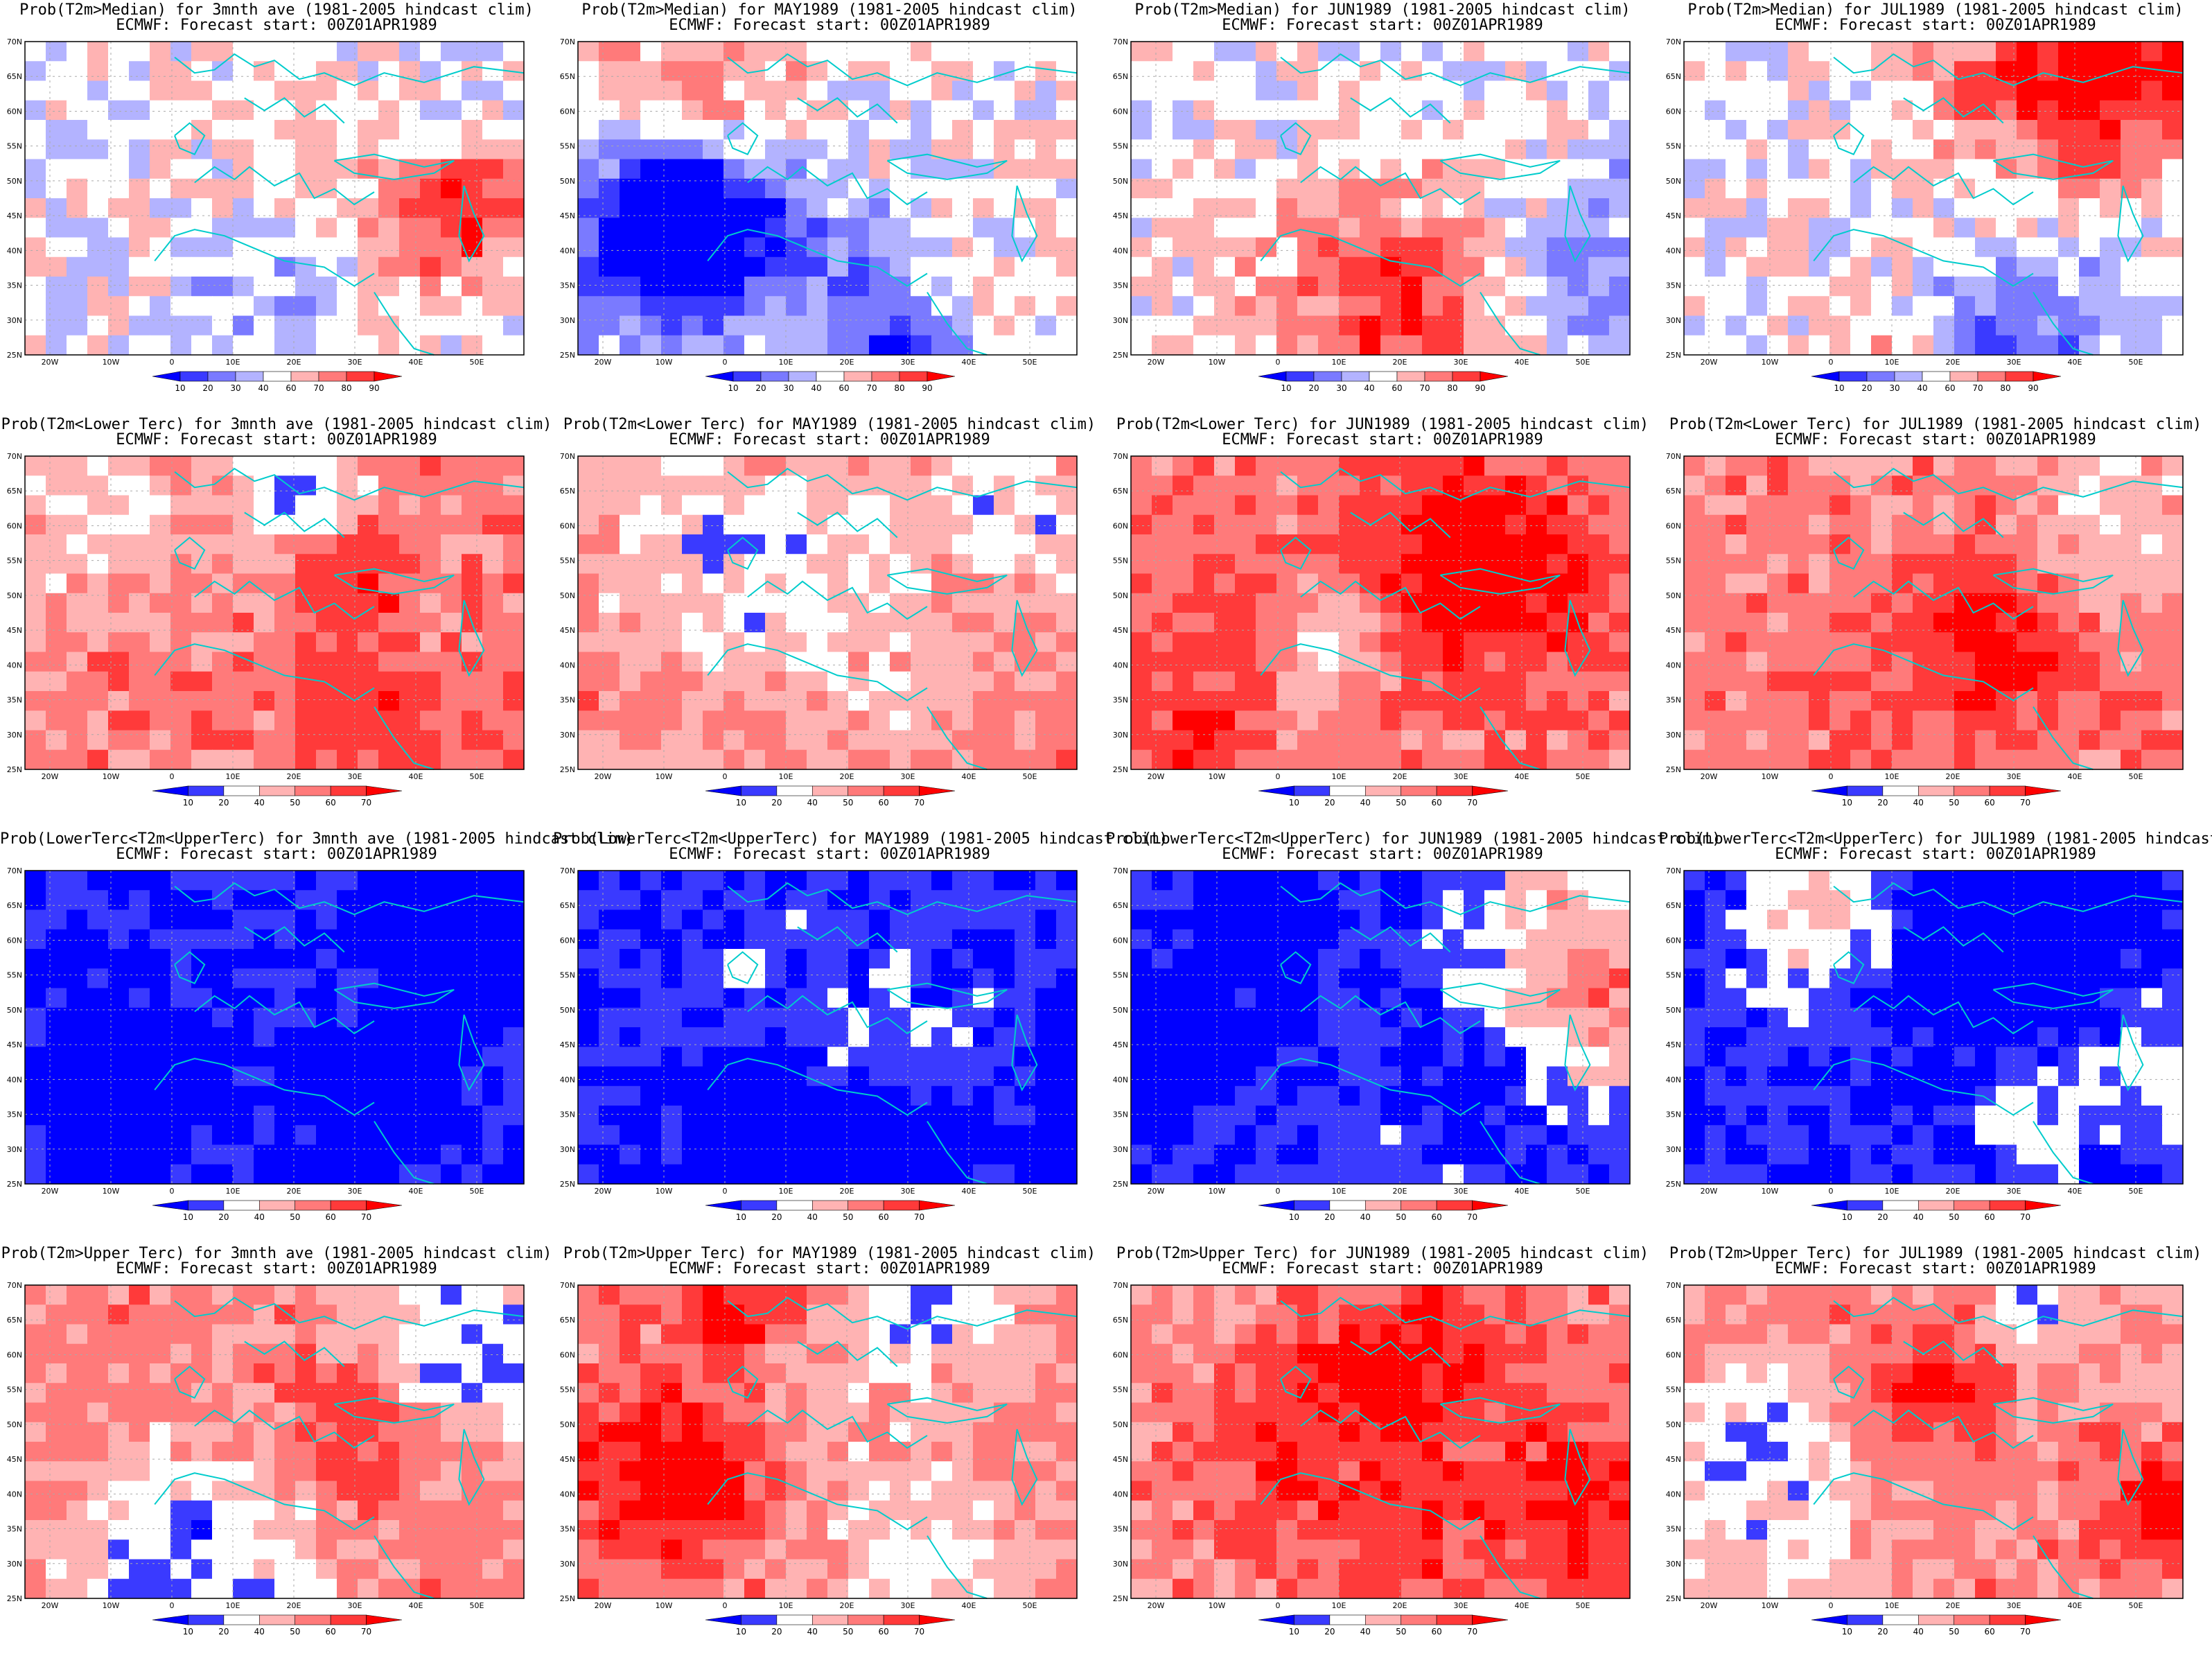 This screenshot has width=2212, height=1658. What do you see at coordinates (1673, 286) in the screenshot?
I see `lat-tick-label: 35N` at bounding box center [1673, 286].